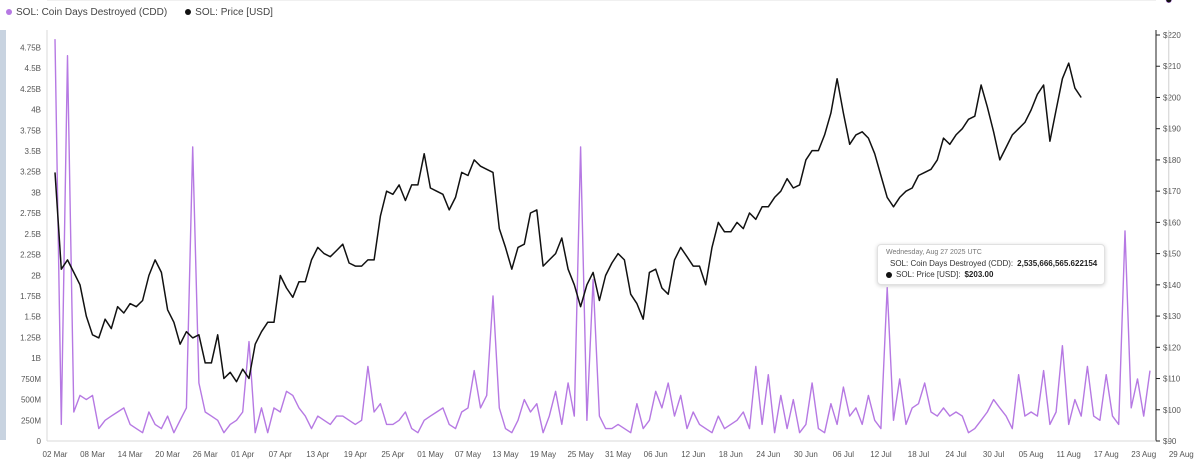 The width and height of the screenshot is (1200, 475). I want to click on x-tick-label: 20 Mar, so click(167, 454).